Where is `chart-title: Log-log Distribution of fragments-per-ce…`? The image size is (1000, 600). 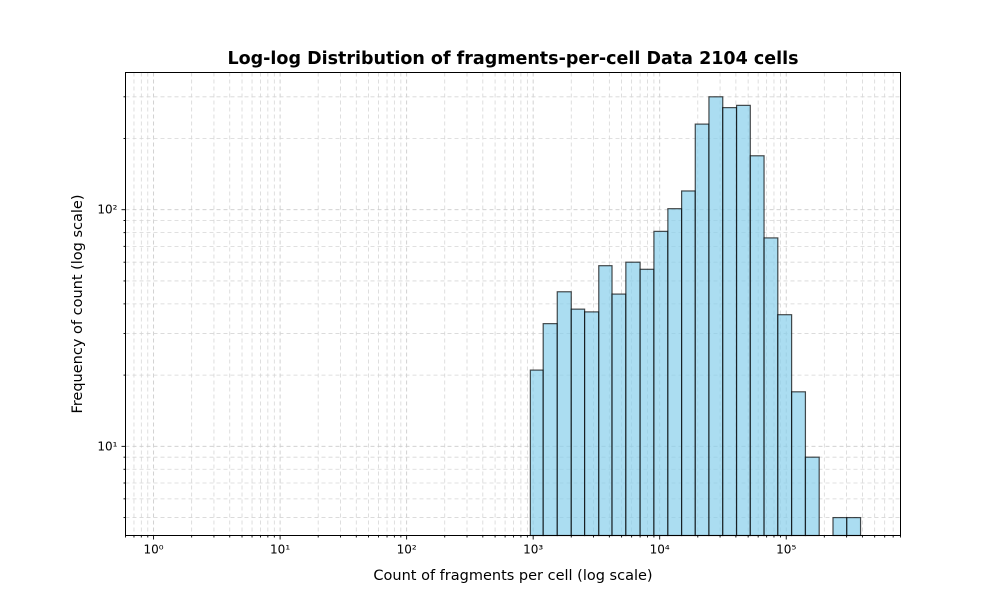 chart-title: Log-log Distribution of fragments-per-ce… is located at coordinates (512, 59).